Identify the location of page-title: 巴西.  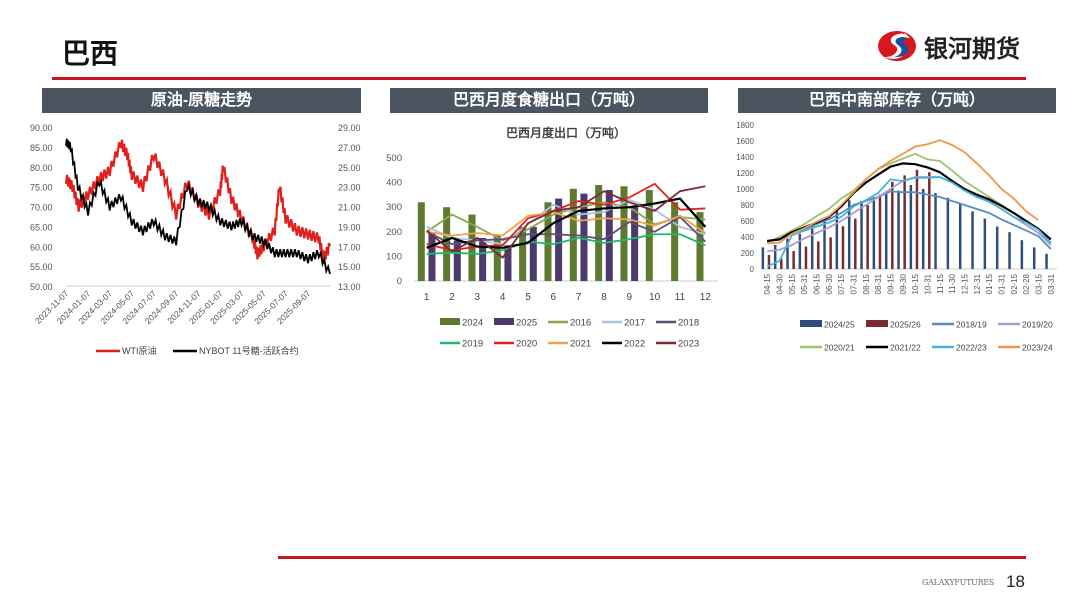
(90, 53).